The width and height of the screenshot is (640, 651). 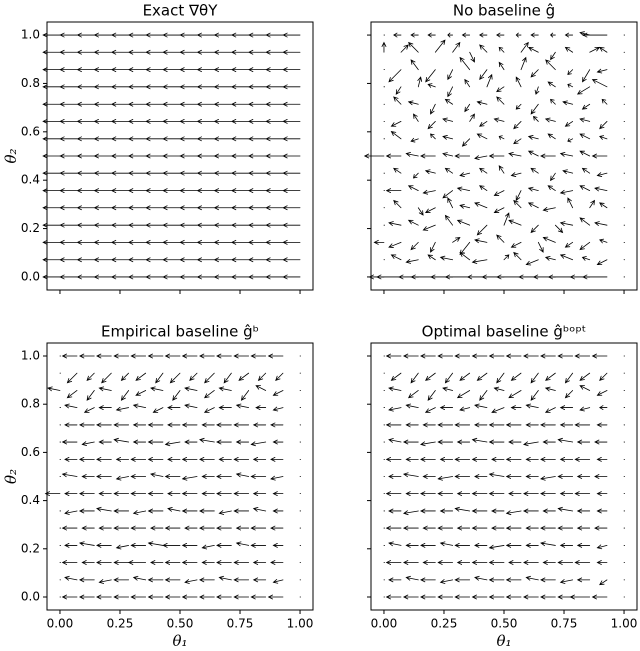 I want to click on x-tick-label: 0.50, so click(x=504, y=624).